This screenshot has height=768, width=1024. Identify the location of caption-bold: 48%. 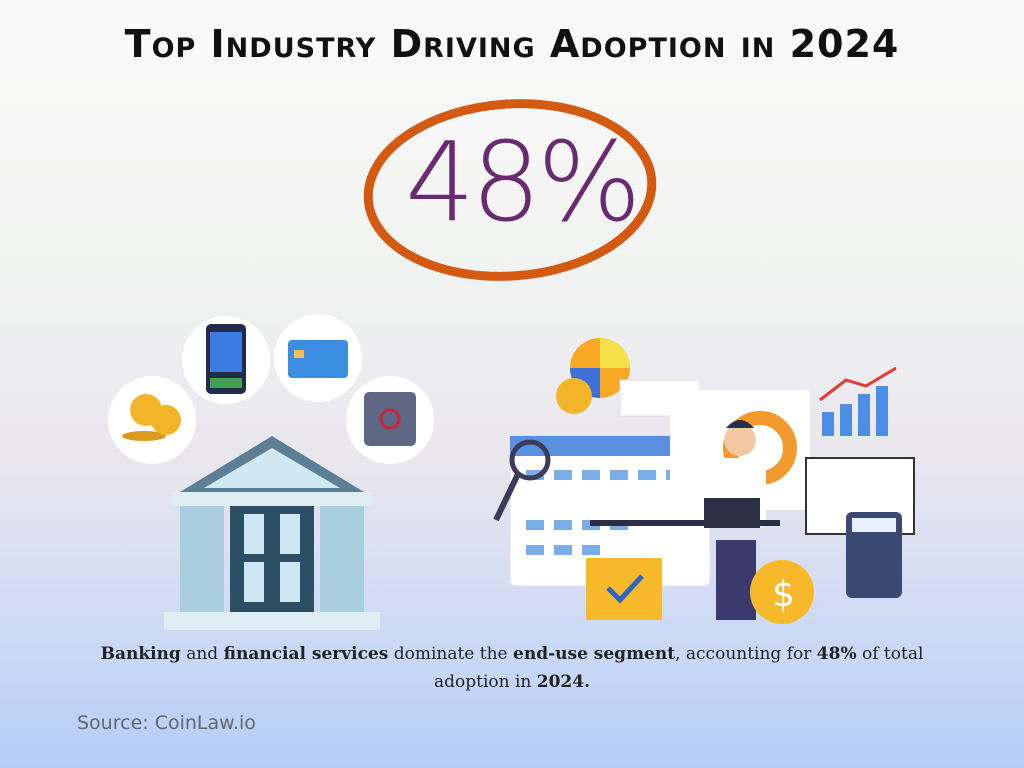
(836, 654).